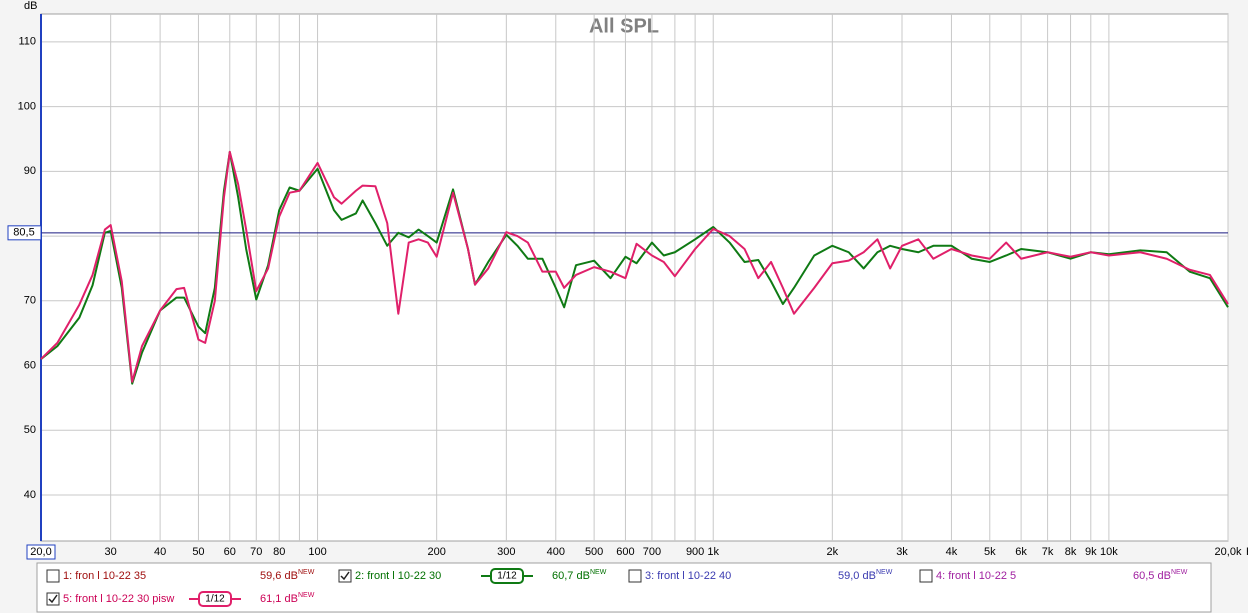  I want to click on y-tick-label: 70, so click(30, 301).